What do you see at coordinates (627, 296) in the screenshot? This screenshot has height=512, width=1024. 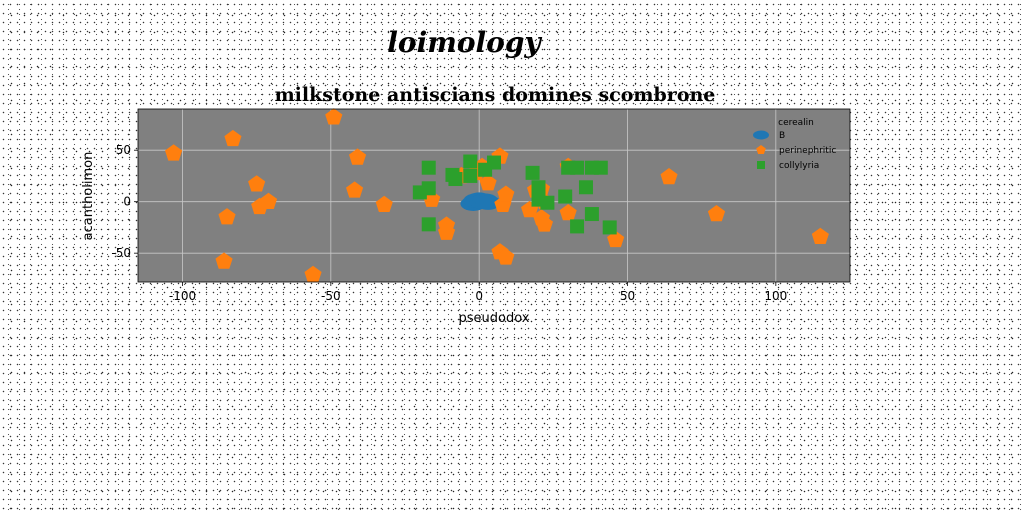 I see `x-tick-label: 50` at bounding box center [627, 296].